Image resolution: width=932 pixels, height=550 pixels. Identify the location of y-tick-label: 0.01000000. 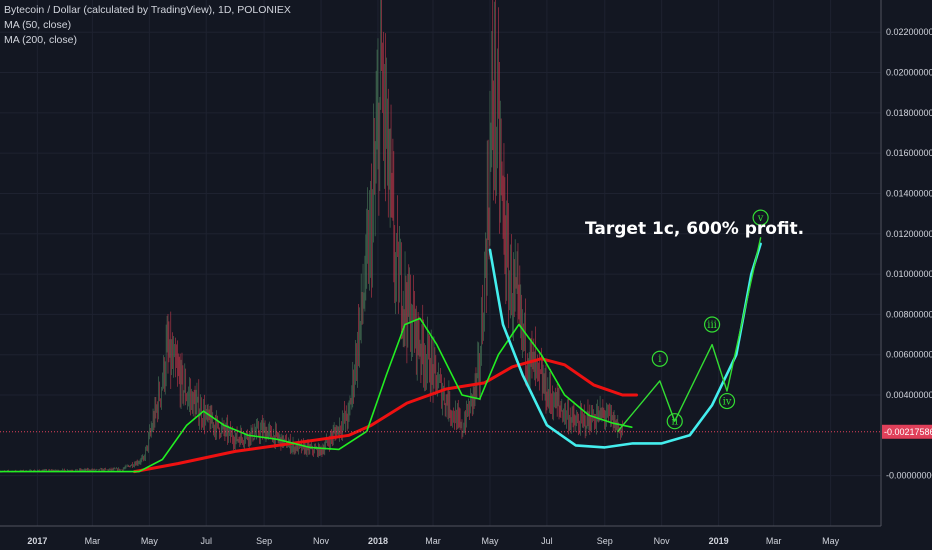
(909, 274).